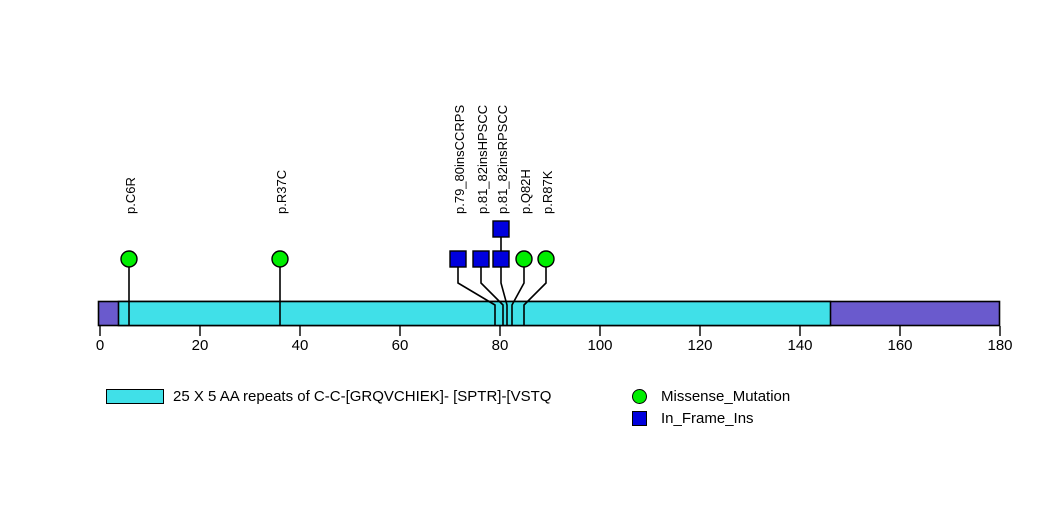 The height and width of the screenshot is (524, 1047). Describe the element at coordinates (547, 192) in the screenshot. I see `lollipop-label-r87k: p.R87K` at that location.